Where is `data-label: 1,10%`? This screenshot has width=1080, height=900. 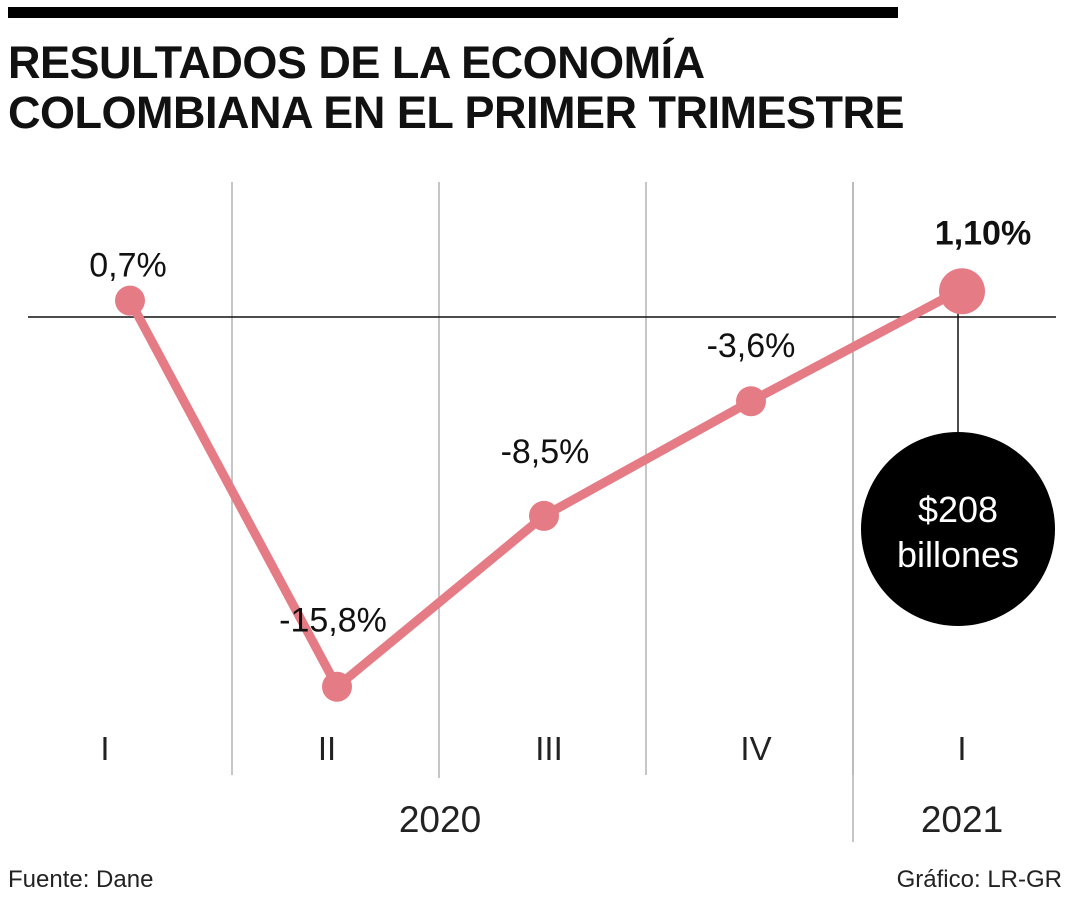
data-label: 1,10% is located at coordinates (983, 233).